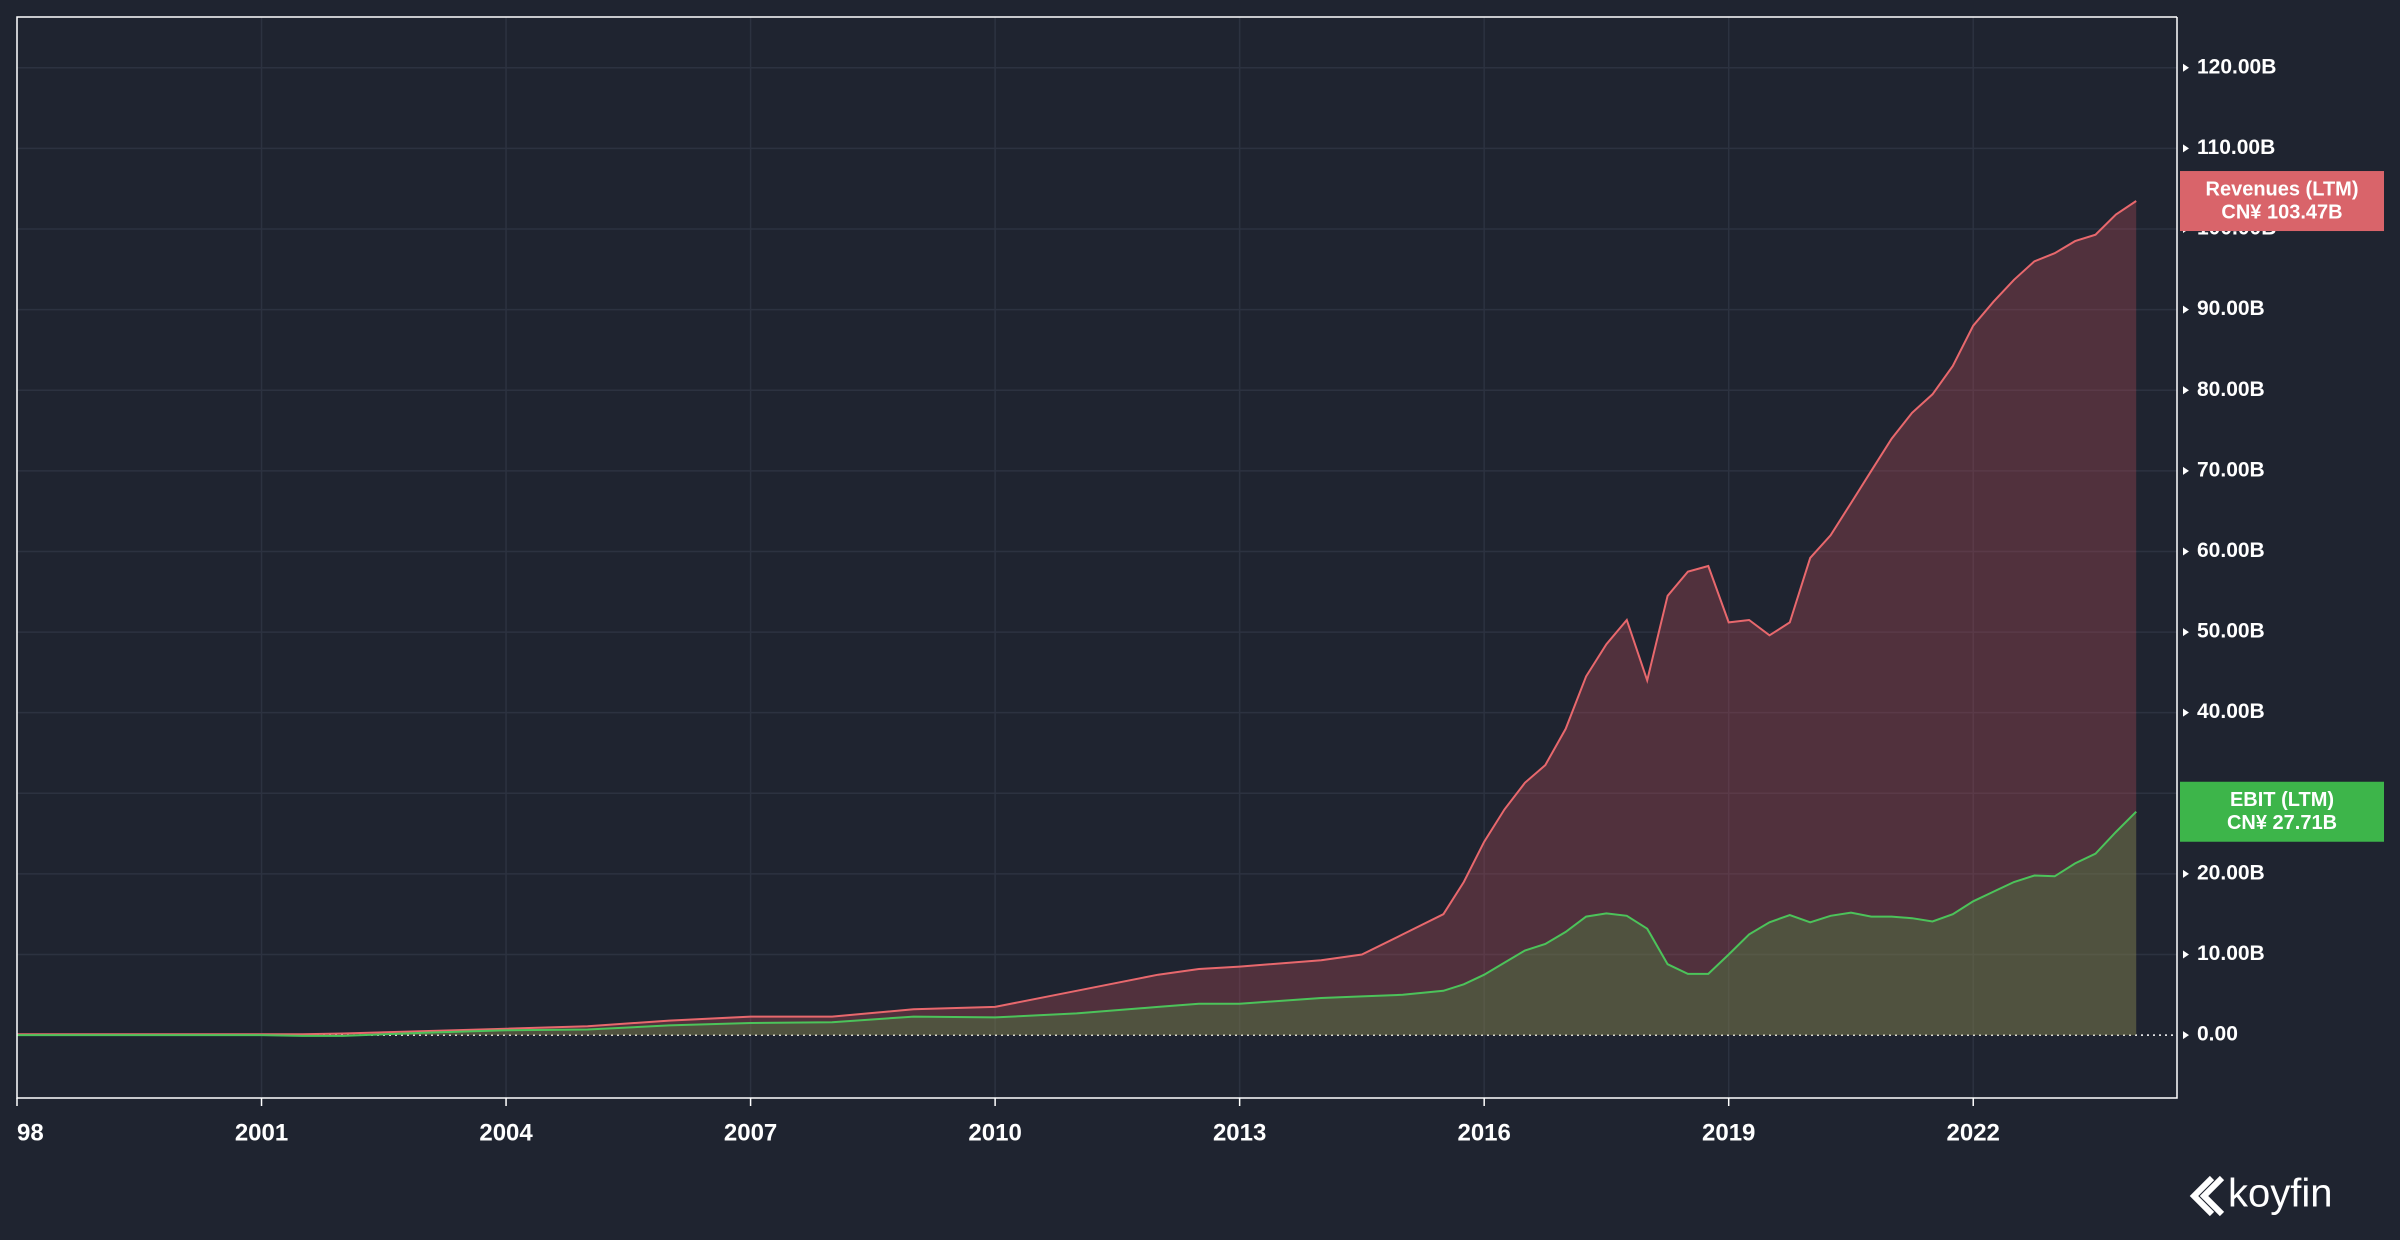 This screenshot has height=1240, width=2400. Describe the element at coordinates (506, 1132) in the screenshot. I see `x-tick-label: 2004` at that location.